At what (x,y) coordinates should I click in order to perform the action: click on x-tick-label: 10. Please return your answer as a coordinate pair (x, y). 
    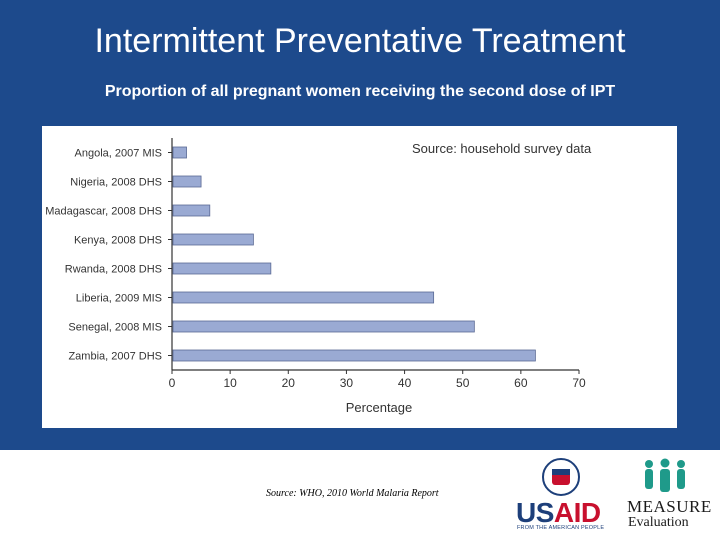
    Looking at the image, I should click on (230, 383).